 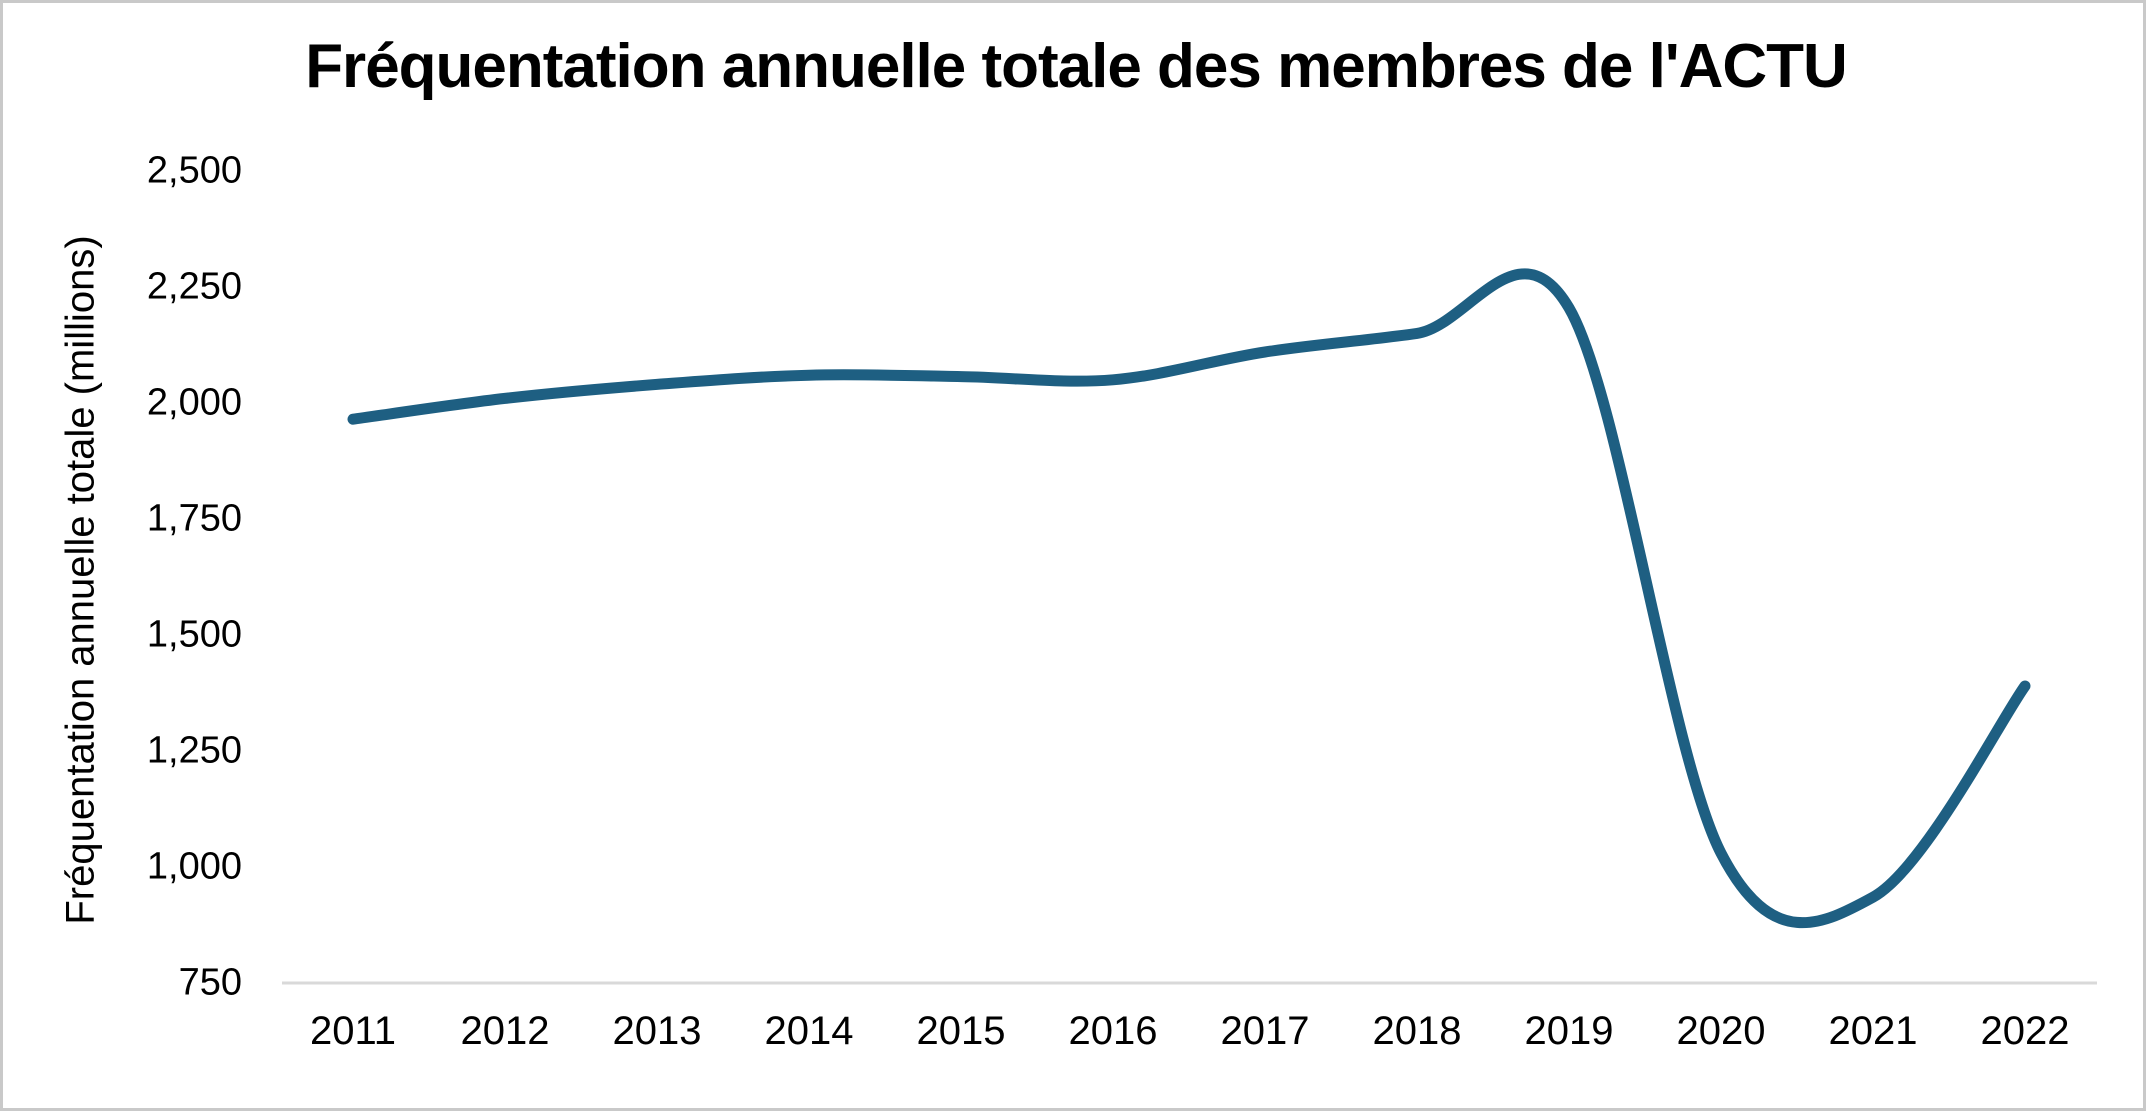 I want to click on x-tick-label: 2019, so click(x=1569, y=1031).